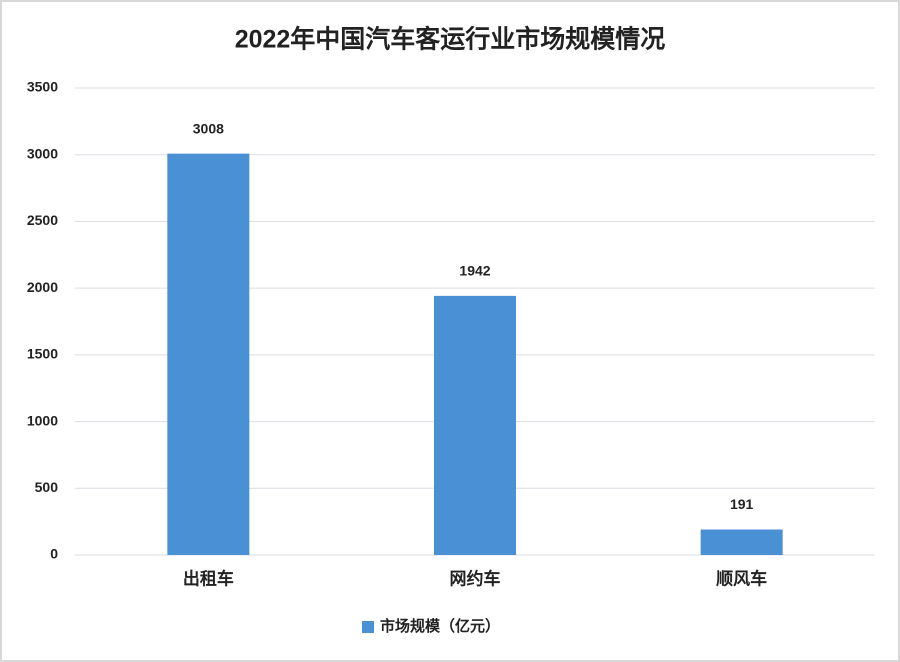 Image resolution: width=900 pixels, height=662 pixels. Describe the element at coordinates (42, 87) in the screenshot. I see `y-tick-label: 3500` at that location.